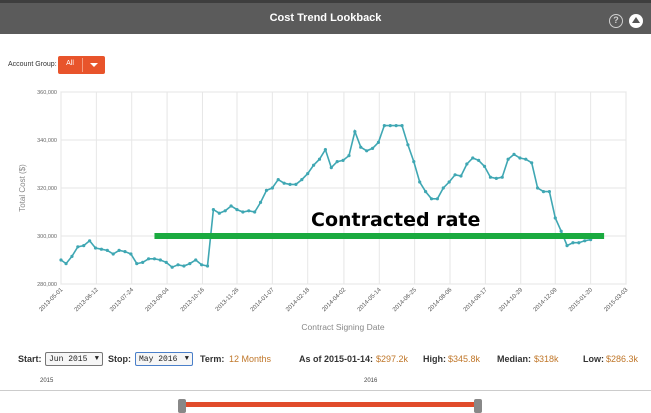 This screenshot has height=413, width=651. Describe the element at coordinates (478, 406) in the screenshot. I see `range-end-handle` at that location.